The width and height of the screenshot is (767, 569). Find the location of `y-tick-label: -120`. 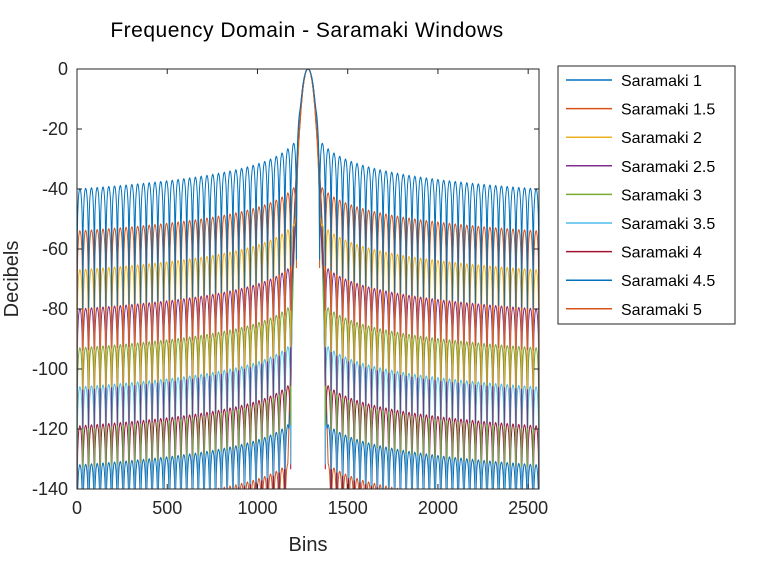

y-tick-label: -120 is located at coordinates (50, 429).